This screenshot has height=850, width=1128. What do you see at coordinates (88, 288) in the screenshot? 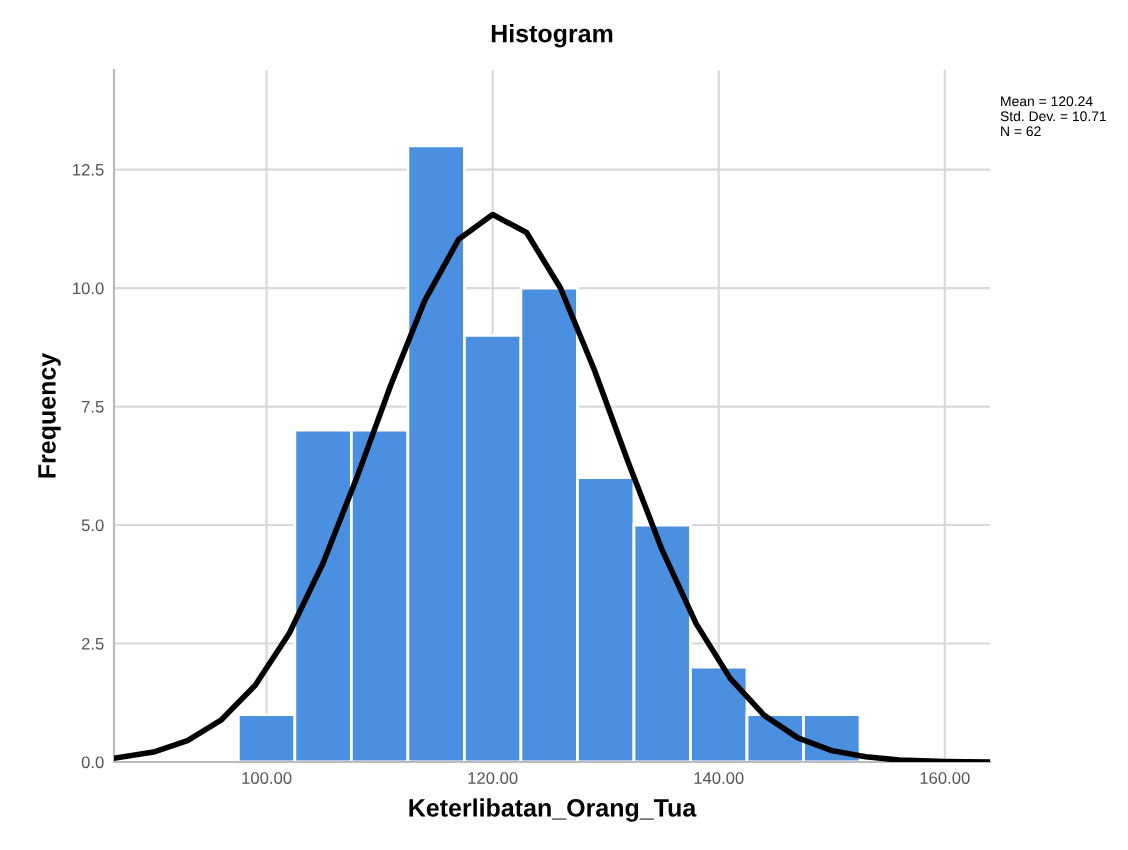
I see `y-tick-label: 10.0` at bounding box center [88, 288].